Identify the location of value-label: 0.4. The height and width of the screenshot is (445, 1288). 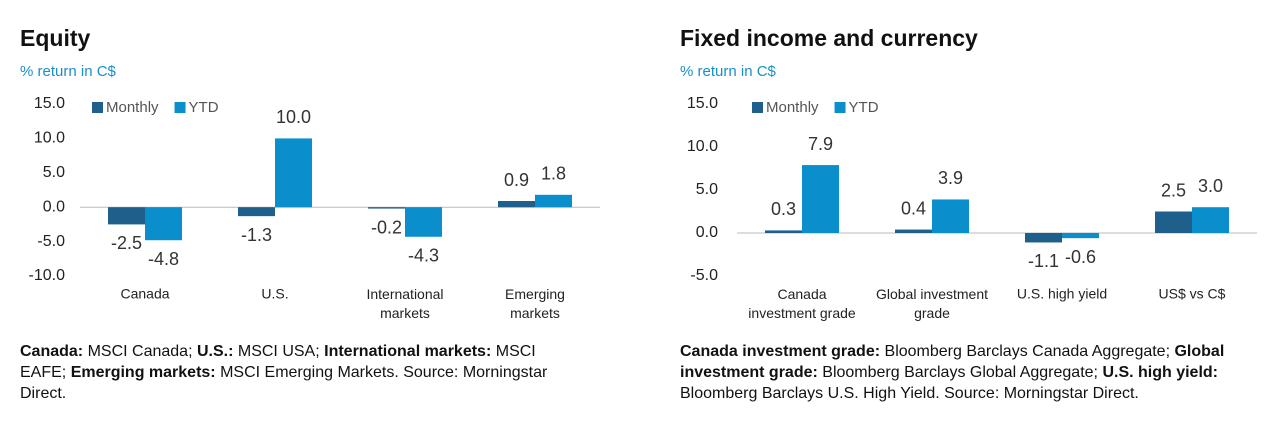
(913, 208).